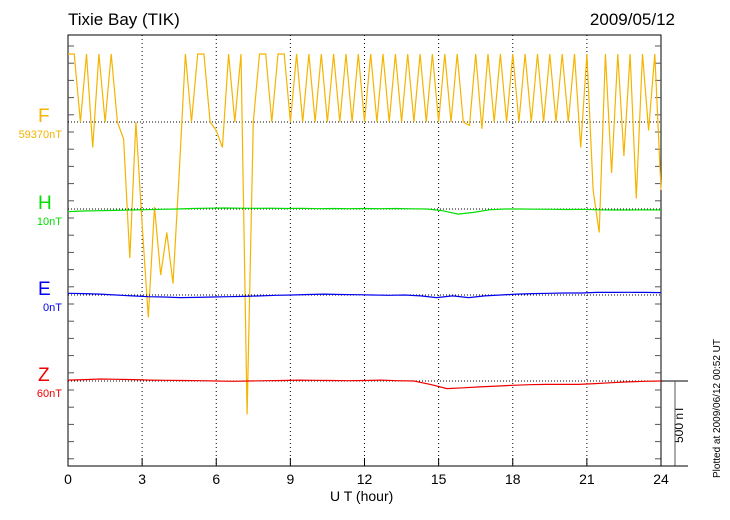 The width and height of the screenshot is (730, 520). I want to click on chart-title: Tixie Bay (TIK), so click(124, 19).